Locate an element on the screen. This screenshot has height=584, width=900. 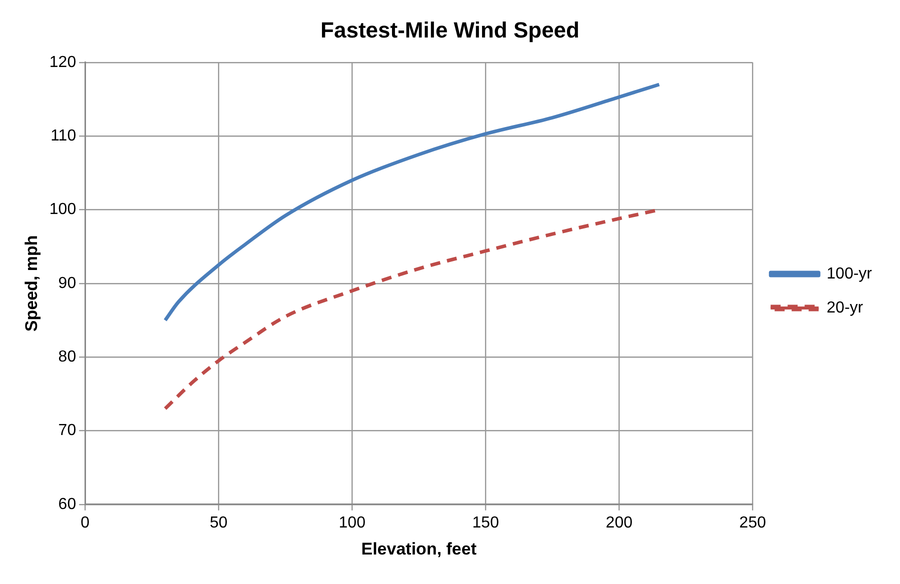
y-tick-label: 110 is located at coordinates (63, 135).